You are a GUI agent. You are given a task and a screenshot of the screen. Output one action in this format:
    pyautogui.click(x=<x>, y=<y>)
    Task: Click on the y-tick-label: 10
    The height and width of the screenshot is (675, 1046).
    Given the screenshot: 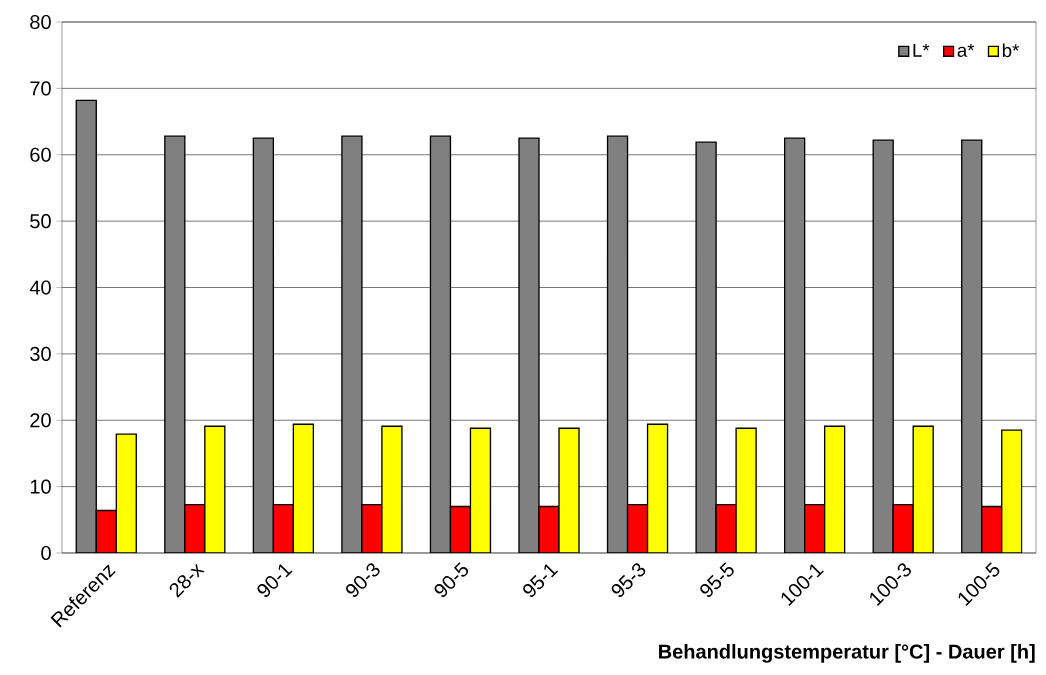 What is the action you would take?
    pyautogui.click(x=40, y=486)
    